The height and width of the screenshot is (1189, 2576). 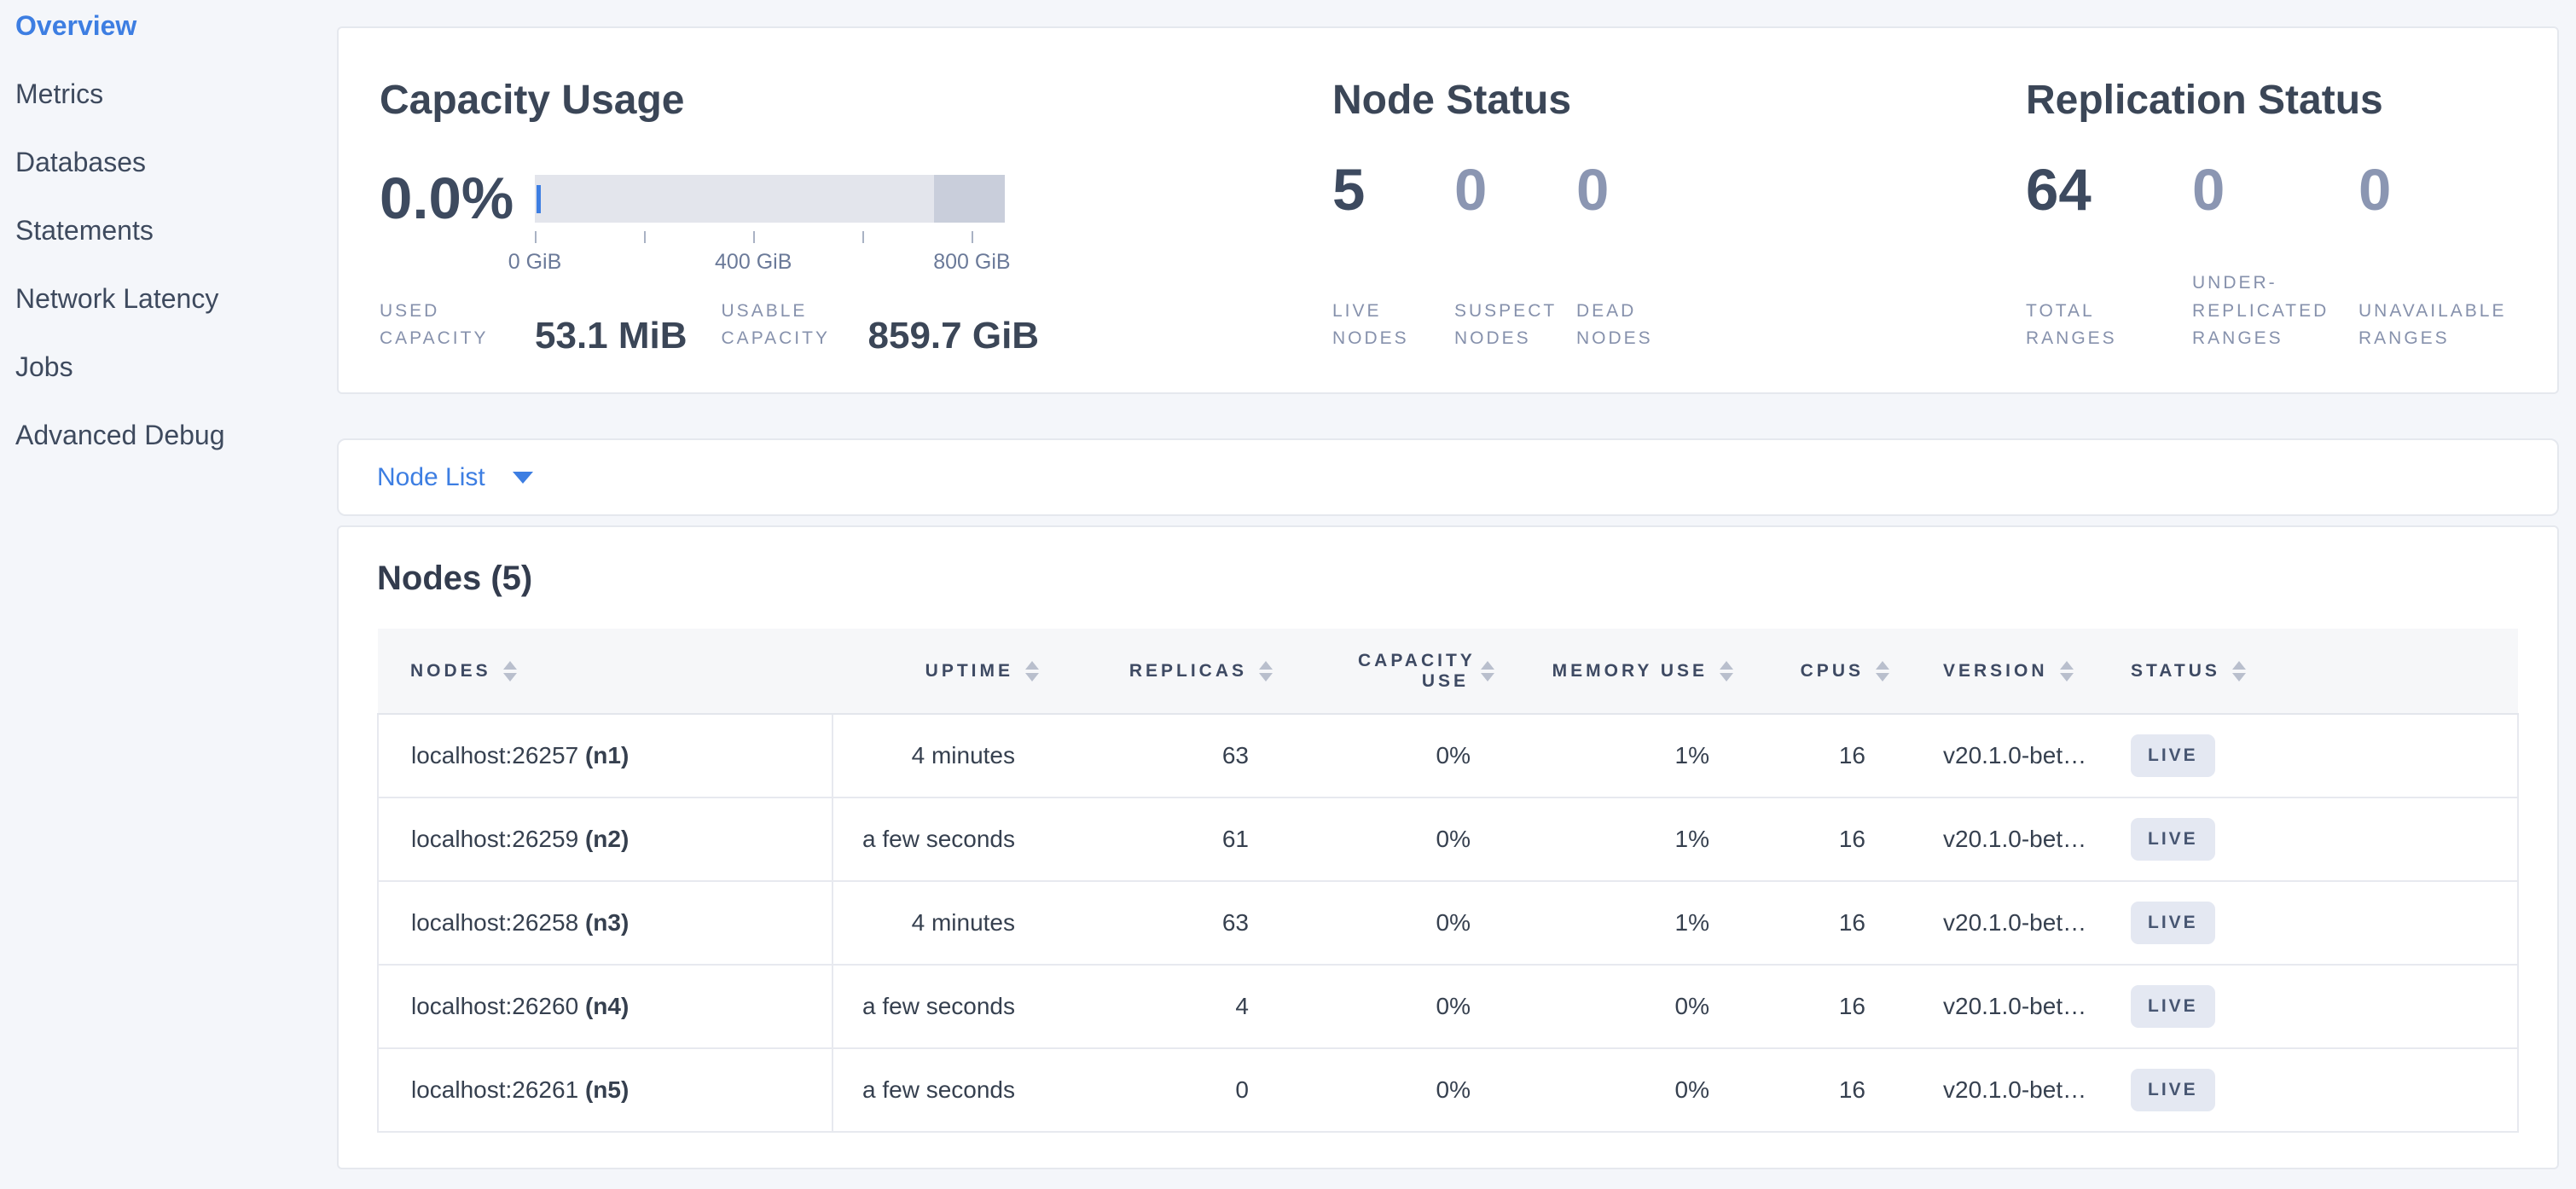 What do you see at coordinates (2007, 672) in the screenshot?
I see `column-header-version: VERSION` at bounding box center [2007, 672].